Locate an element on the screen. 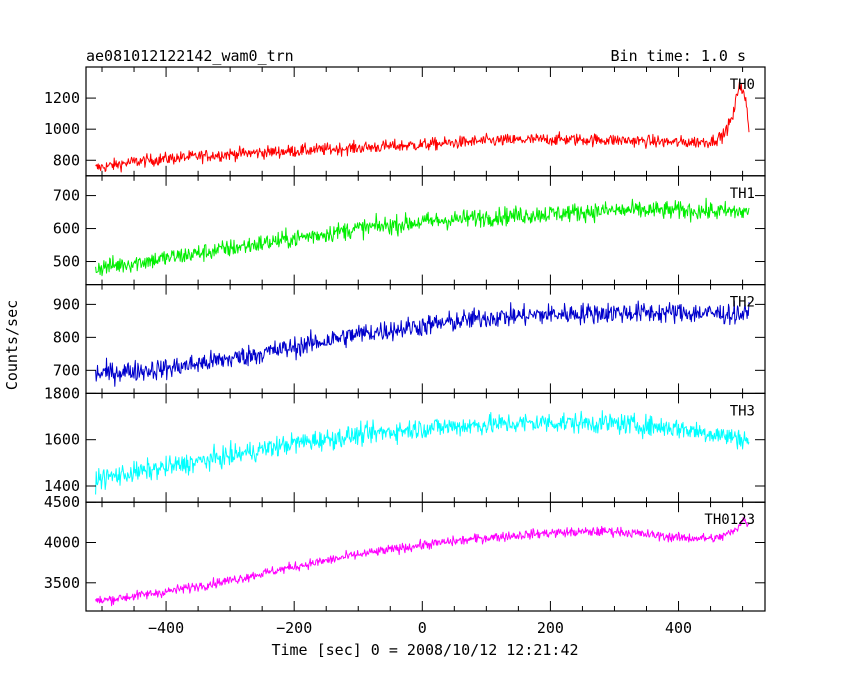  panel-label: TH0123 is located at coordinates (729, 520).